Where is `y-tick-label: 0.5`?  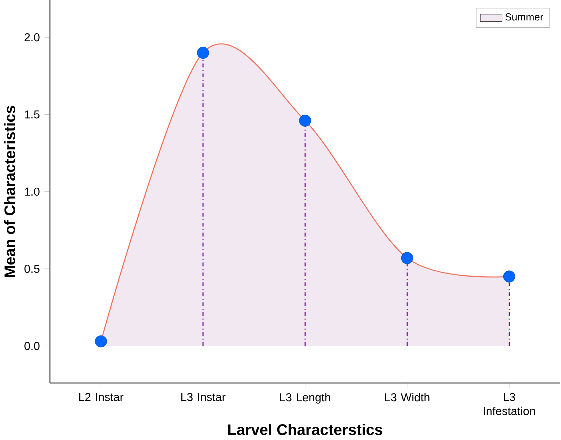
y-tick-label: 0.5 is located at coordinates (32, 269).